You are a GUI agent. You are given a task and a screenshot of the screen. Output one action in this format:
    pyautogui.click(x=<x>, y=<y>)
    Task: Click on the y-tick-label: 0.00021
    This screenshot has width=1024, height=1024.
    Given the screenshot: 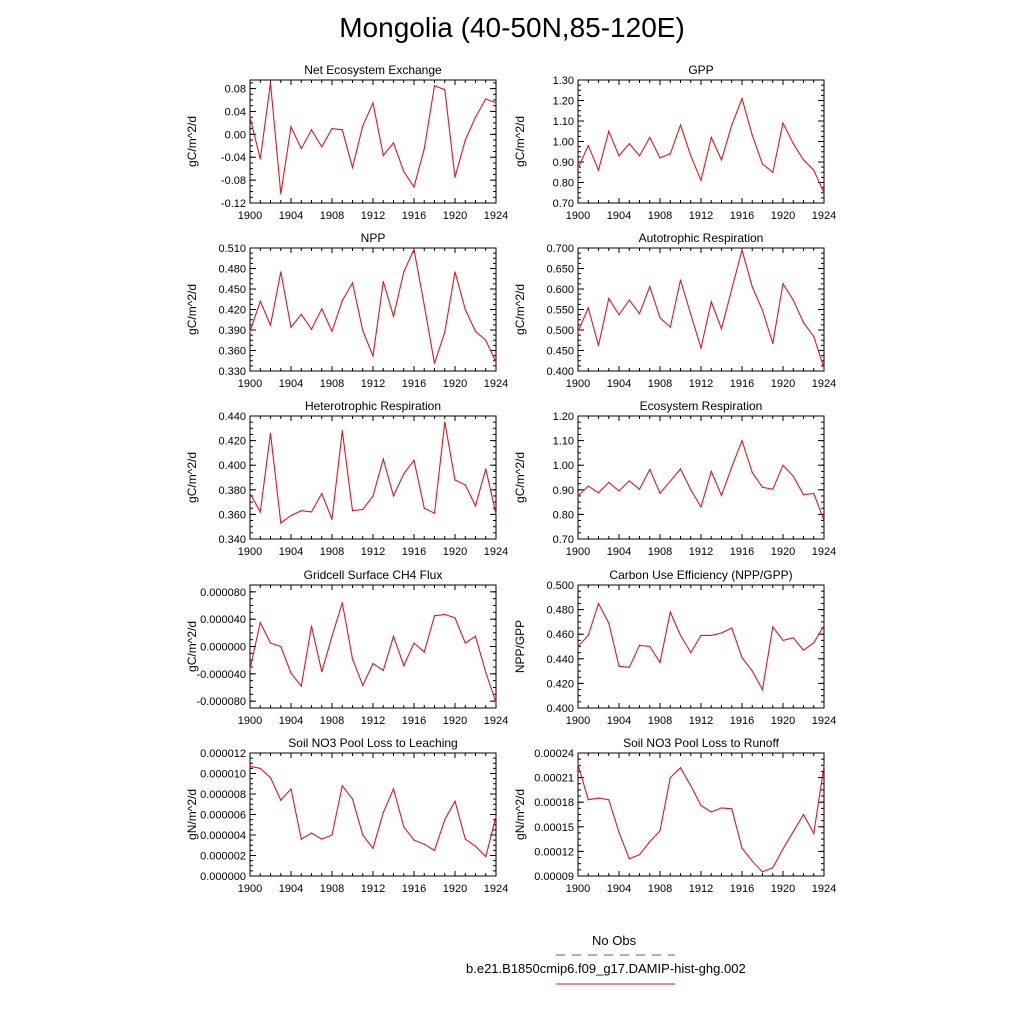 What is the action you would take?
    pyautogui.click(x=554, y=779)
    